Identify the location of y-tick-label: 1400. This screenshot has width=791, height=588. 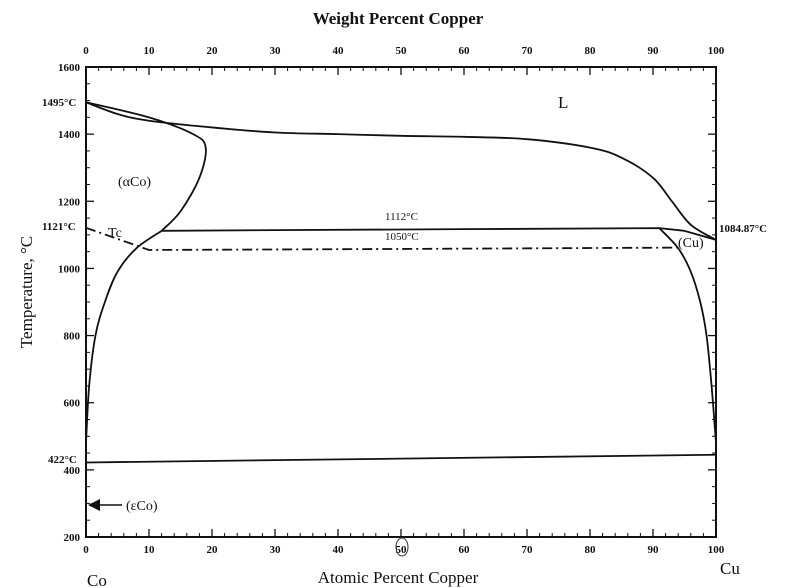
(69, 135).